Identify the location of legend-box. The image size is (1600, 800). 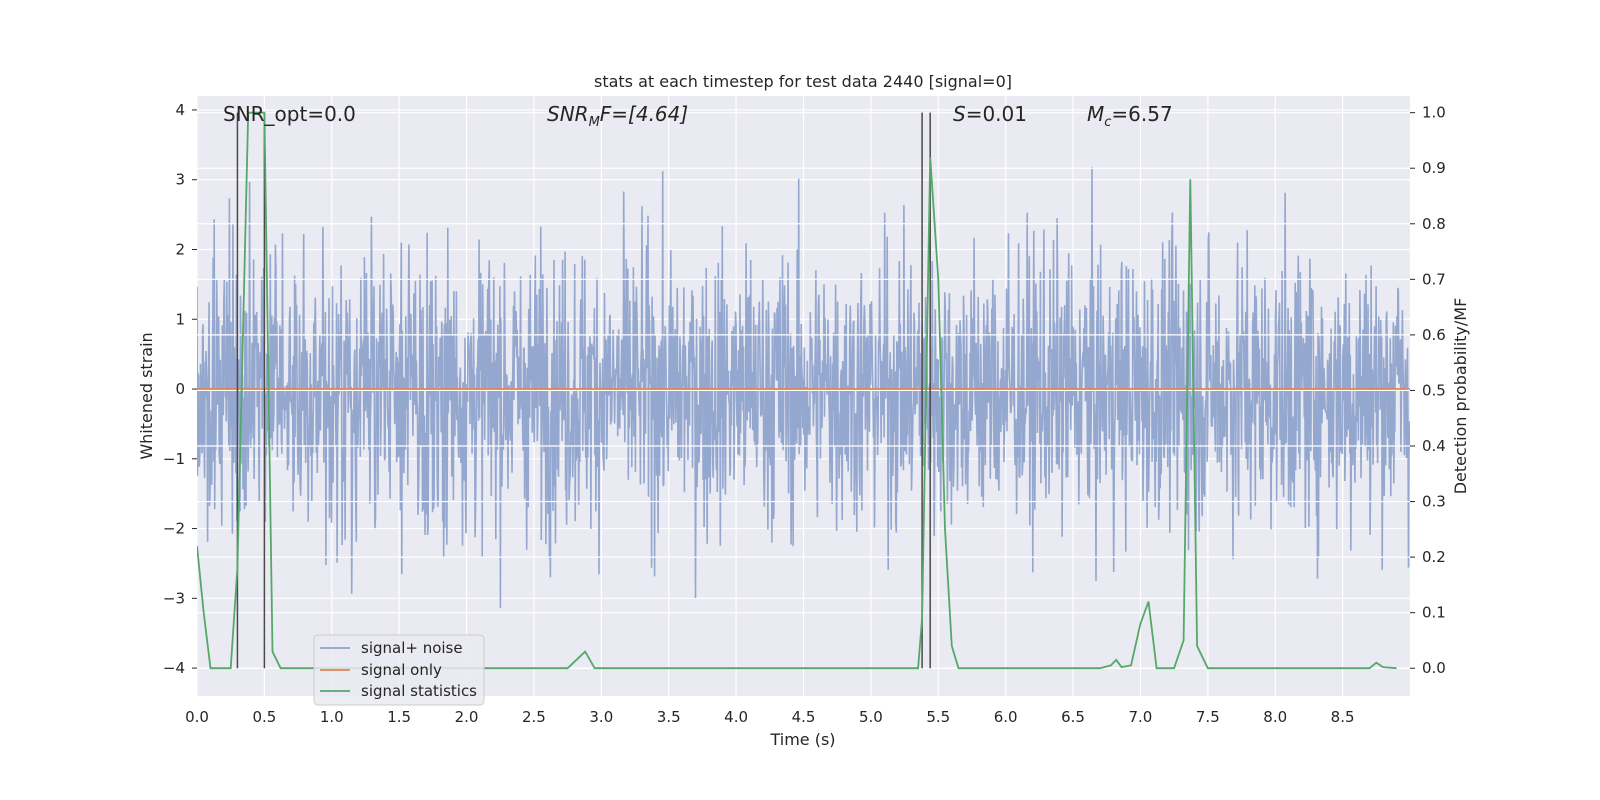
(399, 670).